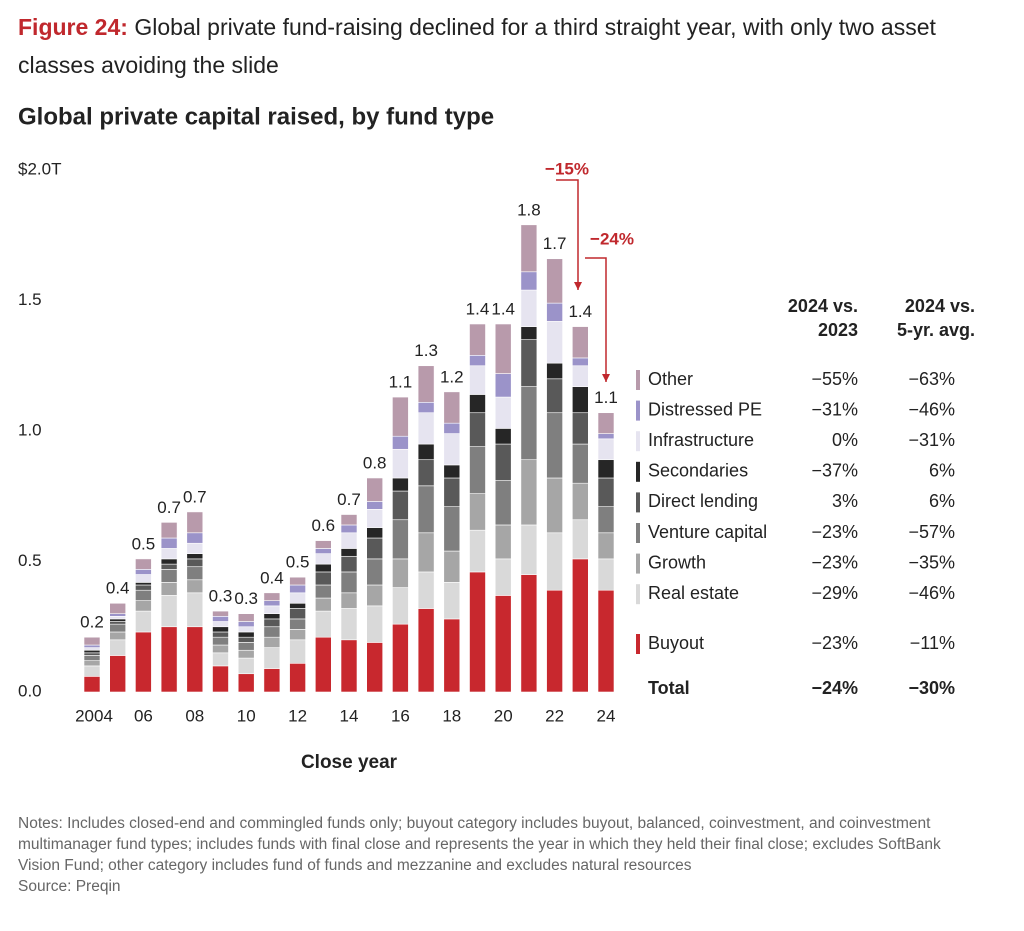  Describe the element at coordinates (400, 715) in the screenshot. I see `x-tick-label: 16` at that location.